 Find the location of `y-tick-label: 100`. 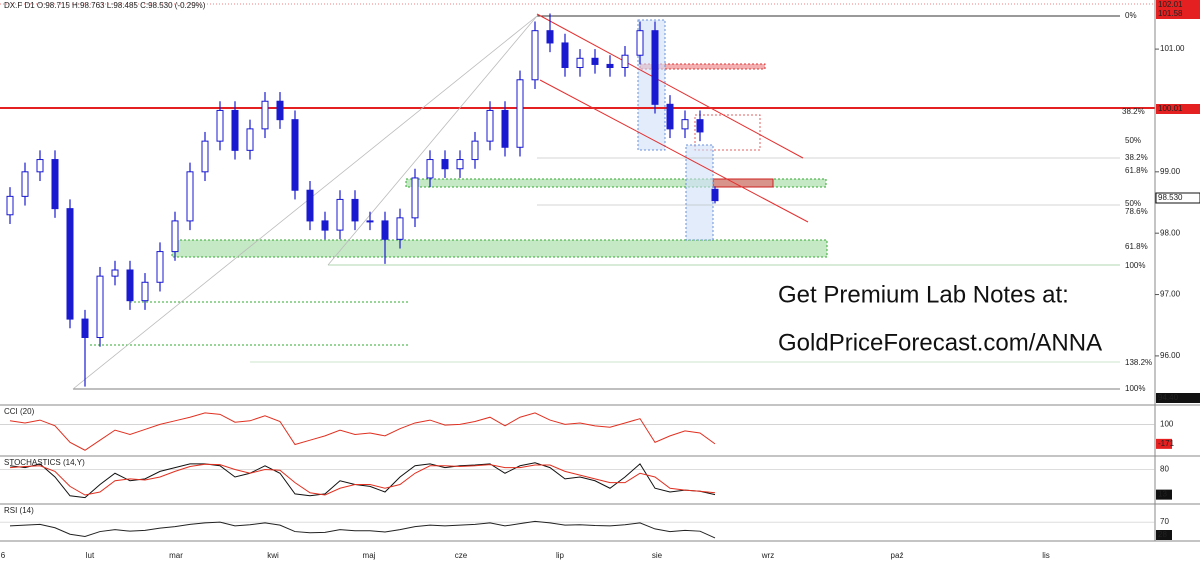

y-tick-label: 100 is located at coordinates (1167, 424).